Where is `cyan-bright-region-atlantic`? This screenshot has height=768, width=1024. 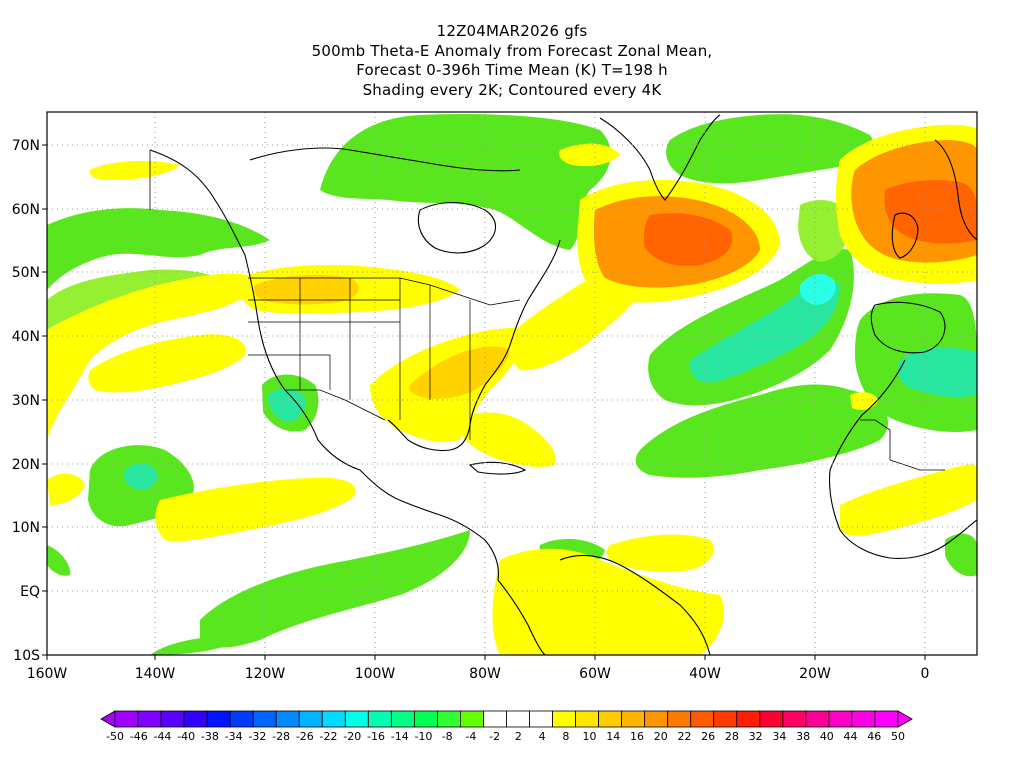
cyan-bright-region-atlantic is located at coordinates (817, 289).